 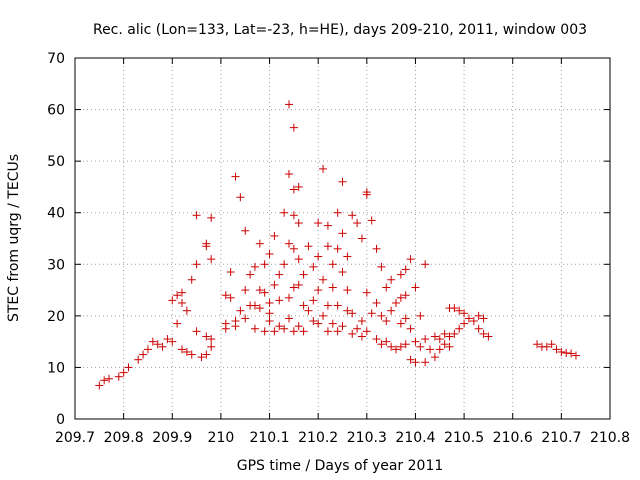 I want to click on x-tick-label: 210.1, so click(x=269, y=438).